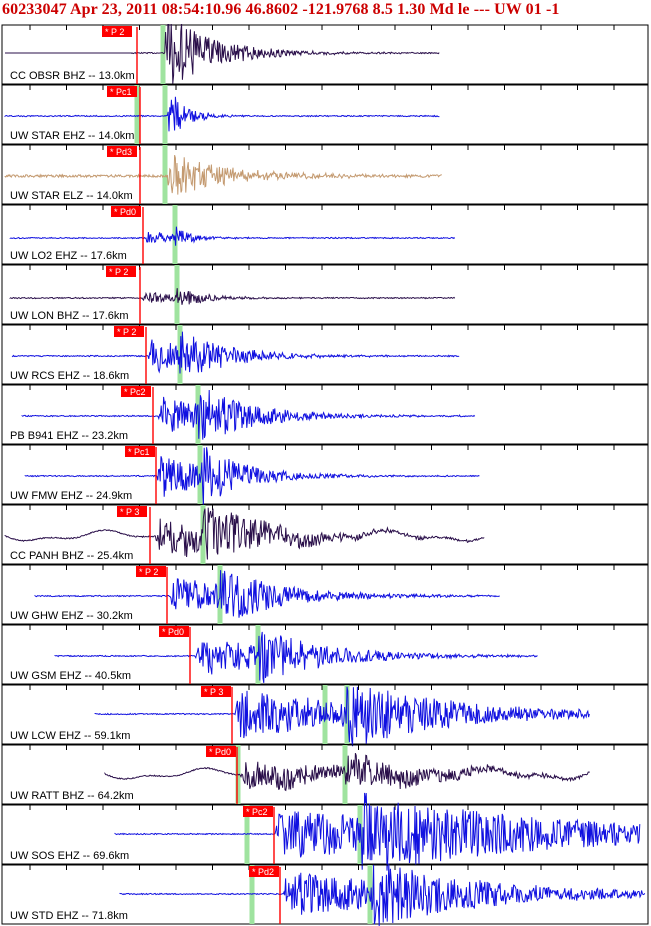 The width and height of the screenshot is (651, 926). I want to click on p-pick-label: * P 3, so click(129, 512).